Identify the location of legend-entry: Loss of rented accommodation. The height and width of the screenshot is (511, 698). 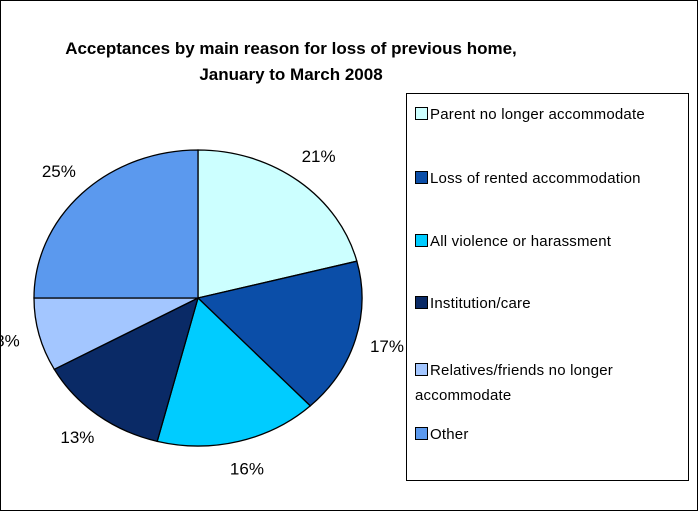
(550, 178).